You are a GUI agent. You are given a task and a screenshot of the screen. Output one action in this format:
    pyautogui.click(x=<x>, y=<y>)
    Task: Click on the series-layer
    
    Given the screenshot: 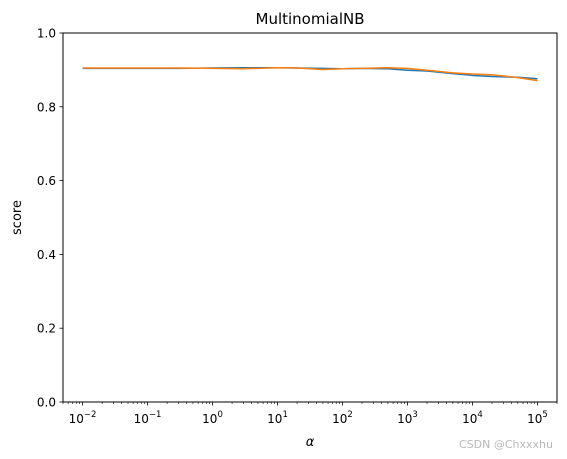 What is the action you would take?
    pyautogui.click(x=310, y=74)
    